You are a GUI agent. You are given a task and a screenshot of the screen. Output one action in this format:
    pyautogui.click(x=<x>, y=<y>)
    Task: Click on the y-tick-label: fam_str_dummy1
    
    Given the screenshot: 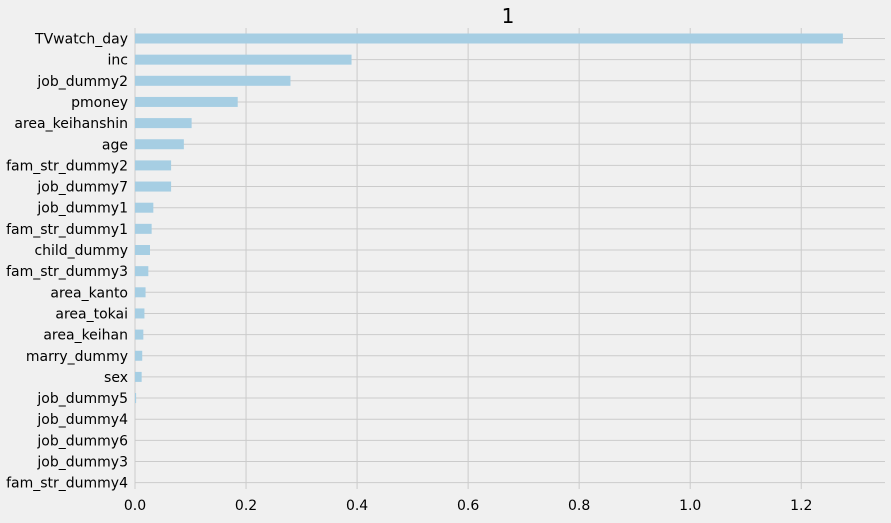 What is the action you would take?
    pyautogui.click(x=67, y=230)
    